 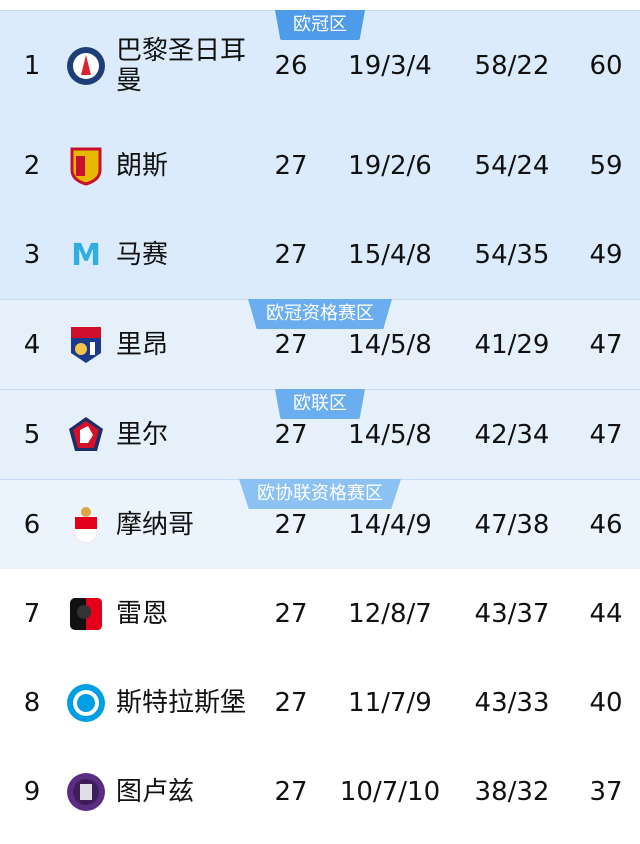 What do you see at coordinates (32, 254) in the screenshot?
I see `rank: 3` at bounding box center [32, 254].